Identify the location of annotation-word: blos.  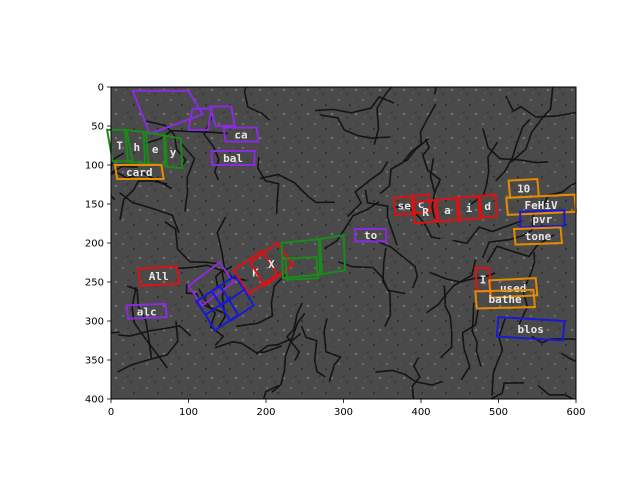
(530, 329).